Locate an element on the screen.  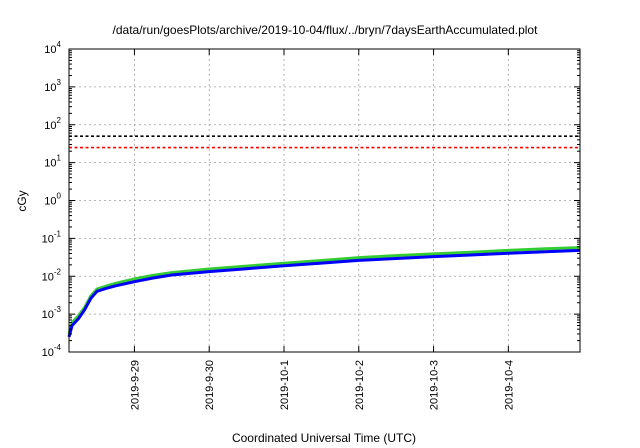
x-tick-label: 2019-9-29 is located at coordinates (135, 385).